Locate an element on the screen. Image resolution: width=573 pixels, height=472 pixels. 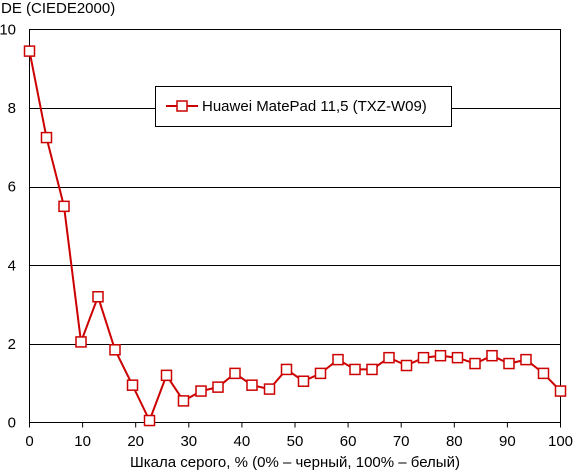
legend-box is located at coordinates (303, 106).